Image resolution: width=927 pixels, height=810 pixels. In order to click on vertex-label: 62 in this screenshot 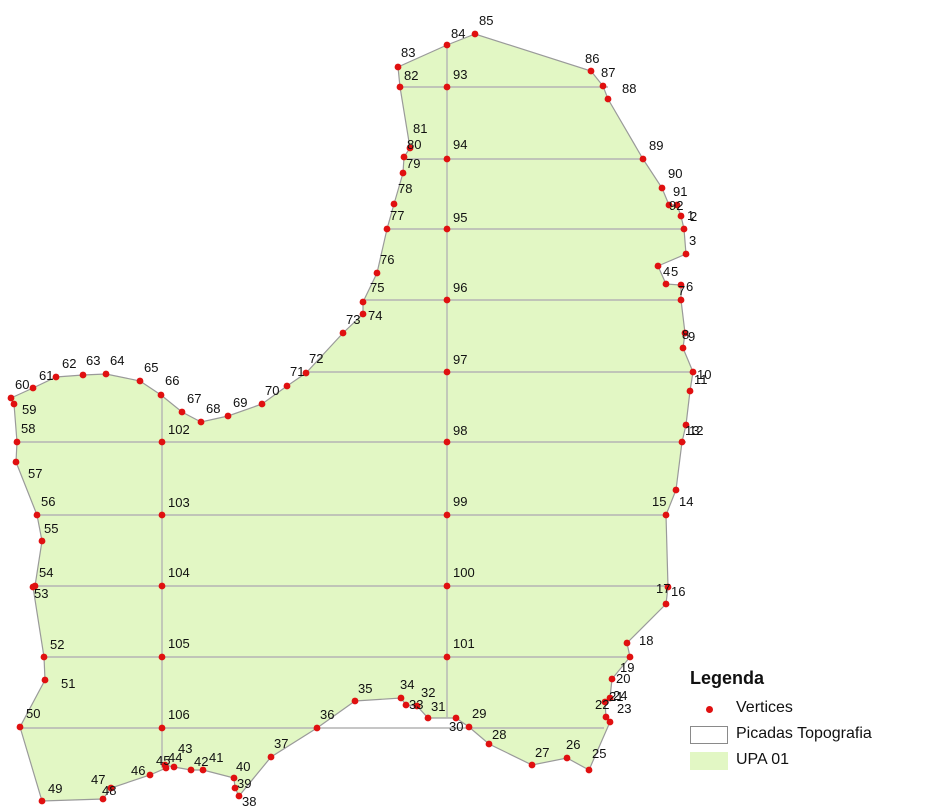, I will do `click(69, 363)`.